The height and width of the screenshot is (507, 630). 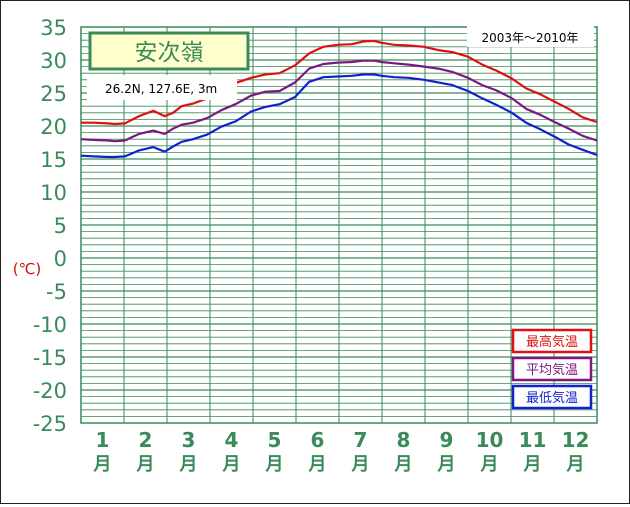 I want to click on legend-item: 最高気温, so click(x=552, y=341).